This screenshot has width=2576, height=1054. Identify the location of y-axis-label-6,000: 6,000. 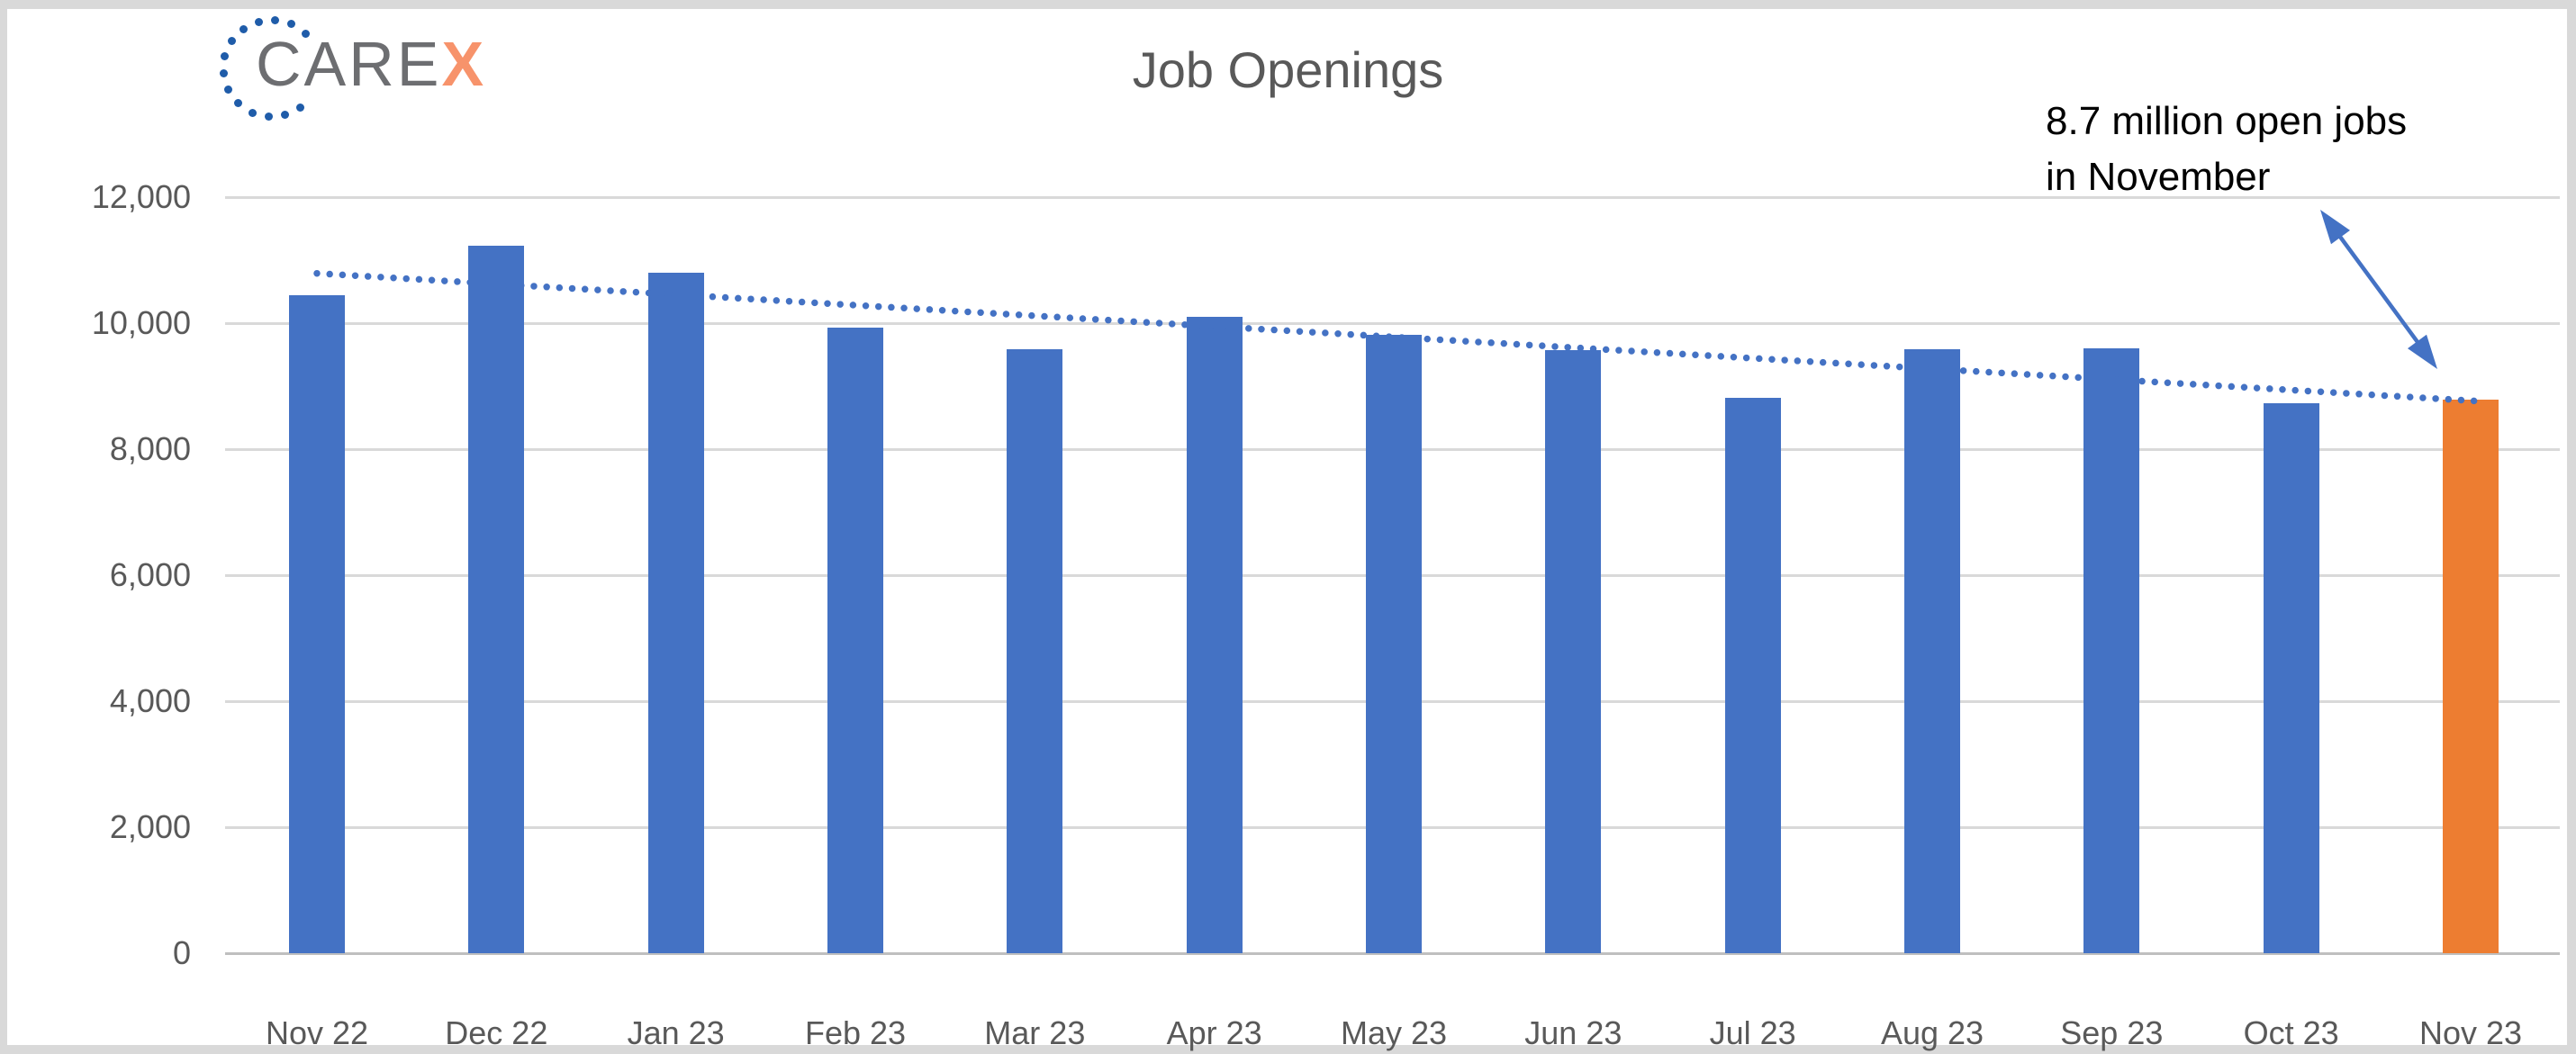
(150, 575).